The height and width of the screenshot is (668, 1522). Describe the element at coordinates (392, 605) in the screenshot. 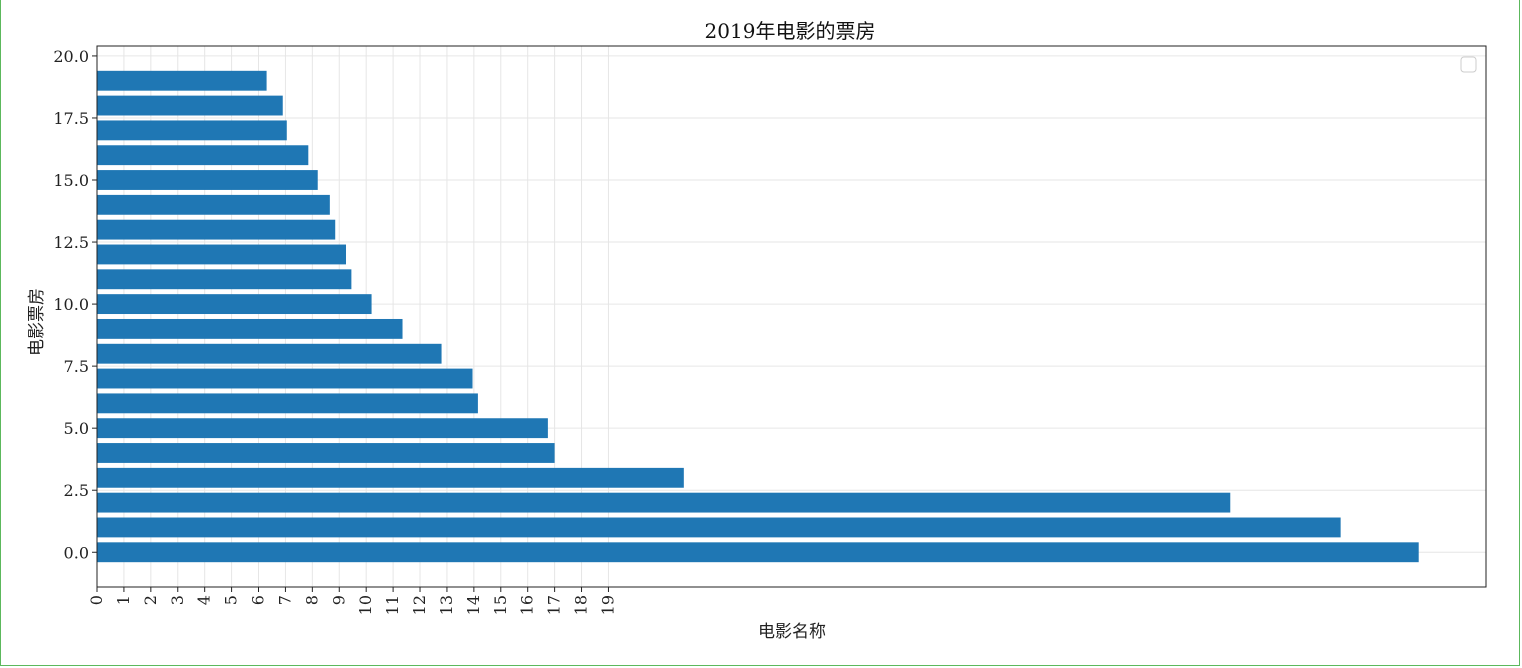

I see `x-tick-label: 11` at that location.